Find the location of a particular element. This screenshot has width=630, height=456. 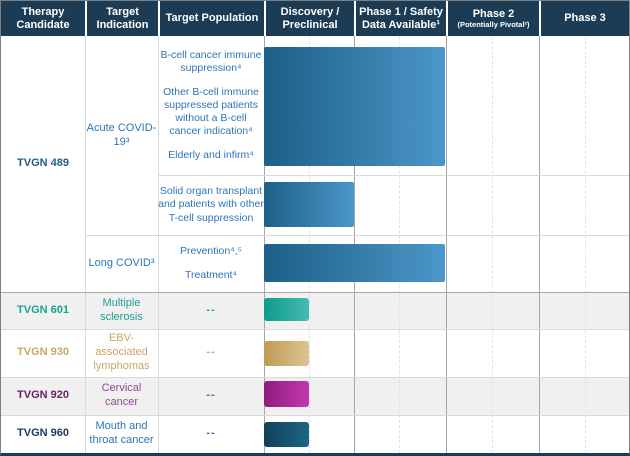

row-divider-tvgn920-tvgn960 is located at coordinates (315, 415).